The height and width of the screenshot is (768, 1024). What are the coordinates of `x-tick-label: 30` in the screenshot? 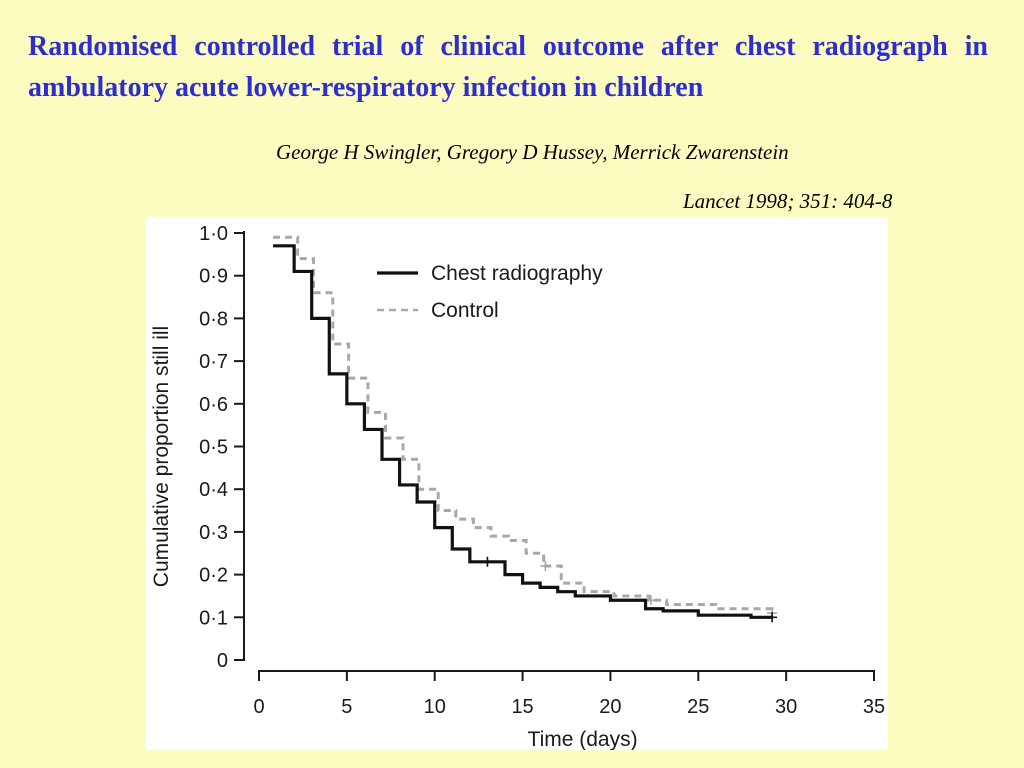 It's located at (786, 707).